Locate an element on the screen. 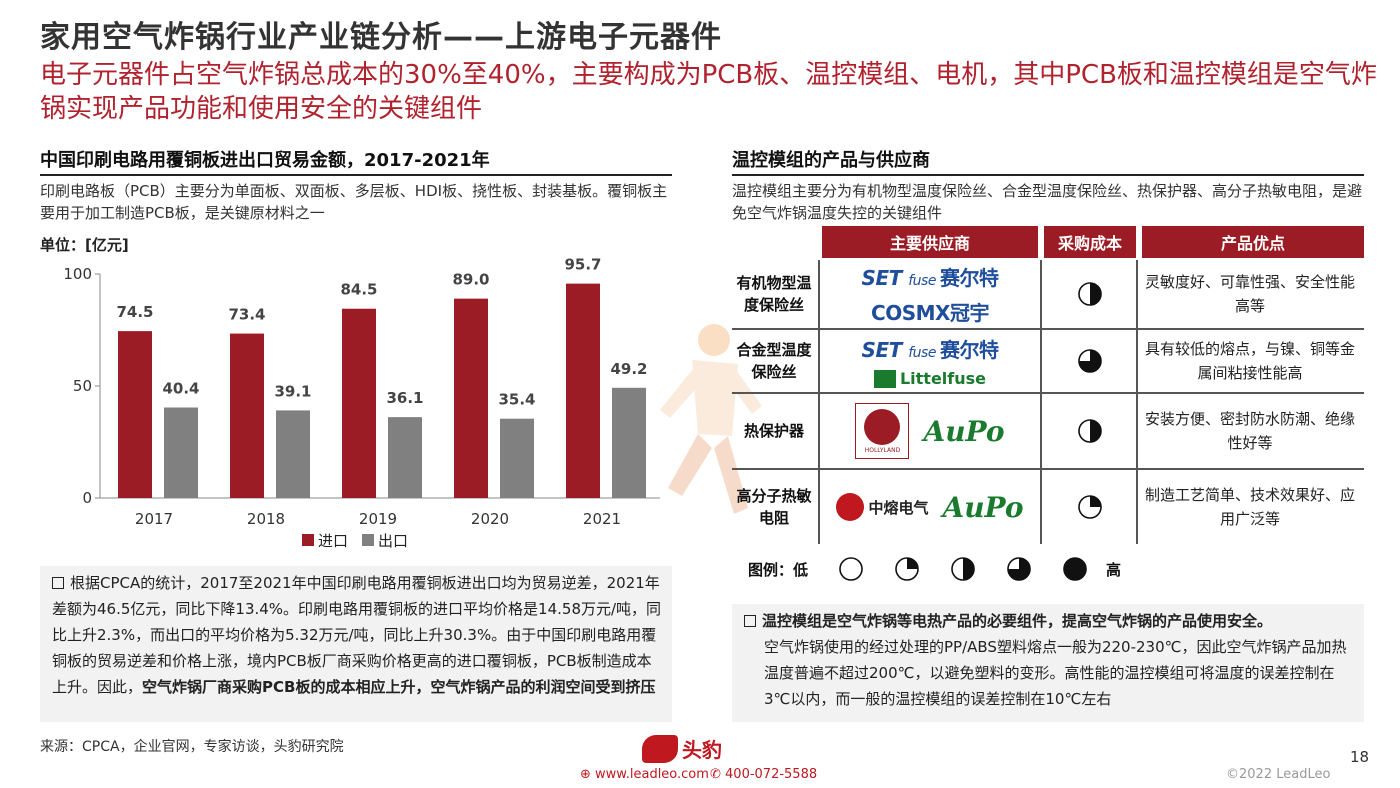  left-section-divider is located at coordinates (356, 175).